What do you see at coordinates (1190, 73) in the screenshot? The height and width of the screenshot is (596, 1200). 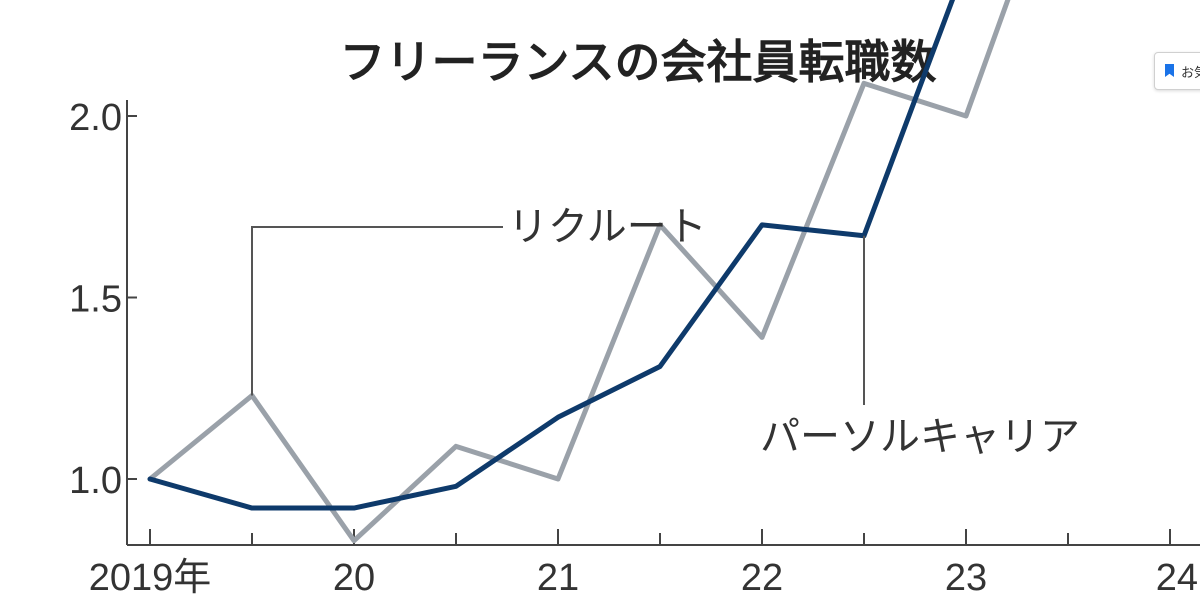 I see `badge-text: お気` at bounding box center [1190, 73].